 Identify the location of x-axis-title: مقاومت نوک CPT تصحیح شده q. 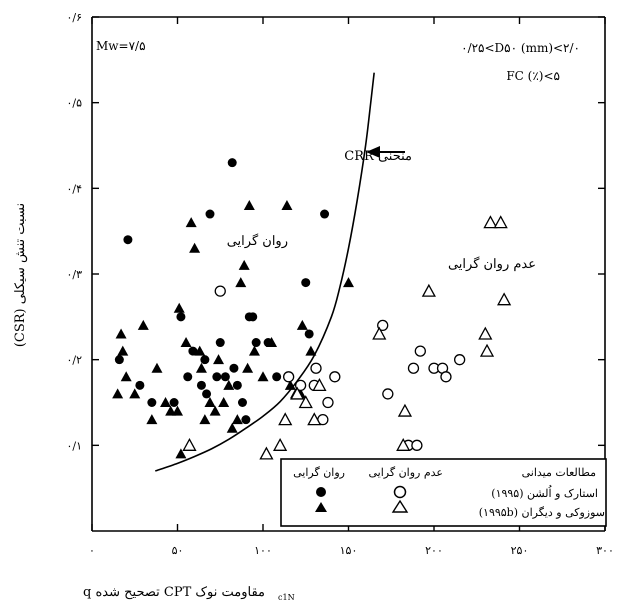
(174, 592).